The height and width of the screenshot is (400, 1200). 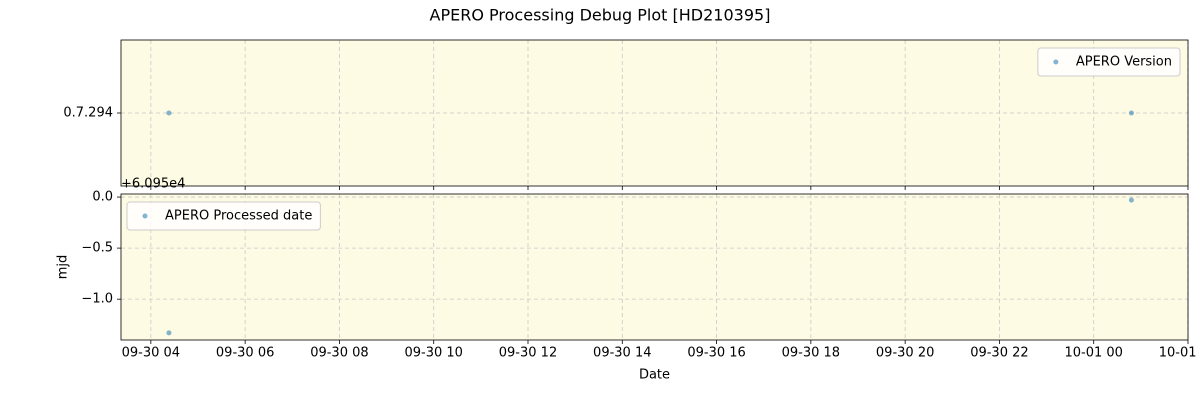 What do you see at coordinates (153, 184) in the screenshot?
I see `offset-label: +6.095e4` at bounding box center [153, 184].